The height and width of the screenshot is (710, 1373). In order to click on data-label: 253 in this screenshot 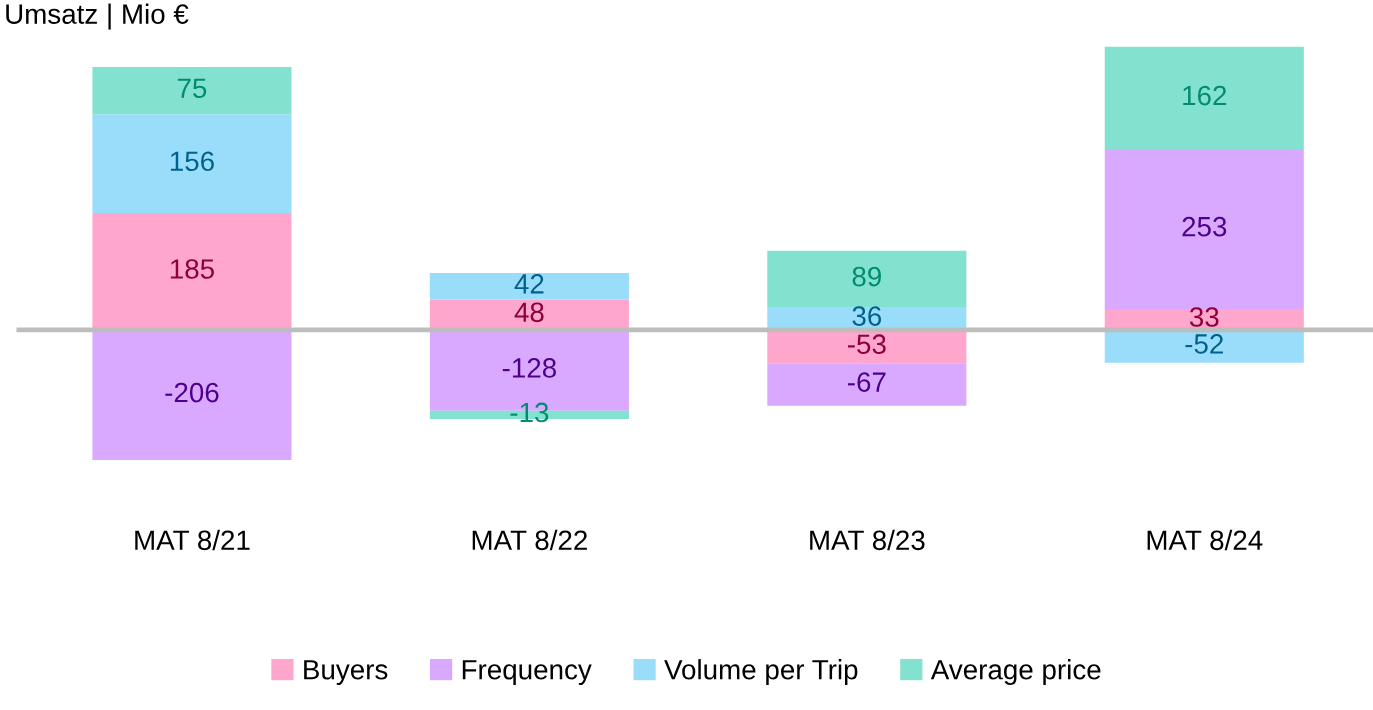, I will do `click(1204, 226)`.